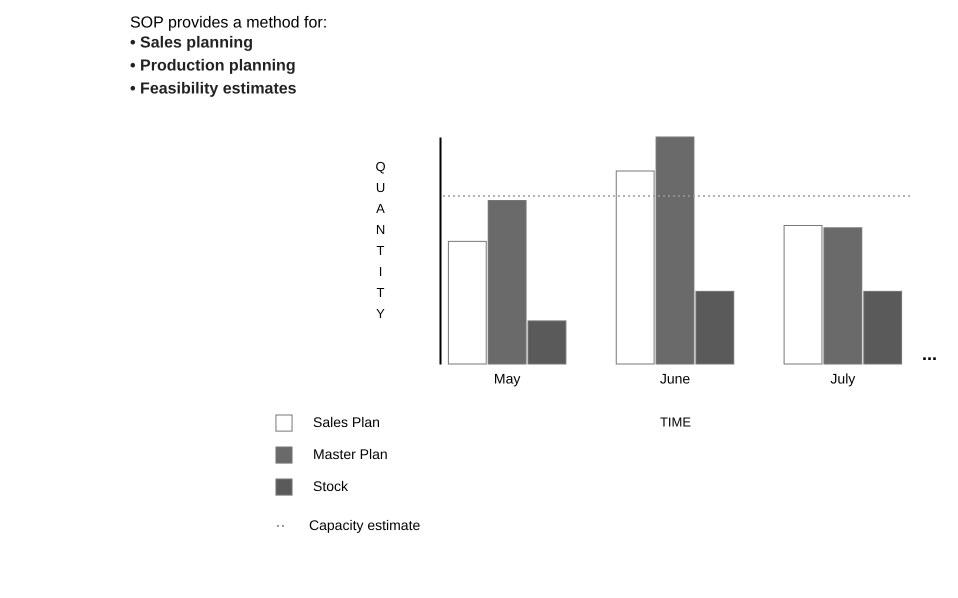 This screenshot has height=598, width=958. I want to click on legend-label: Capacity estimate, so click(364, 525).